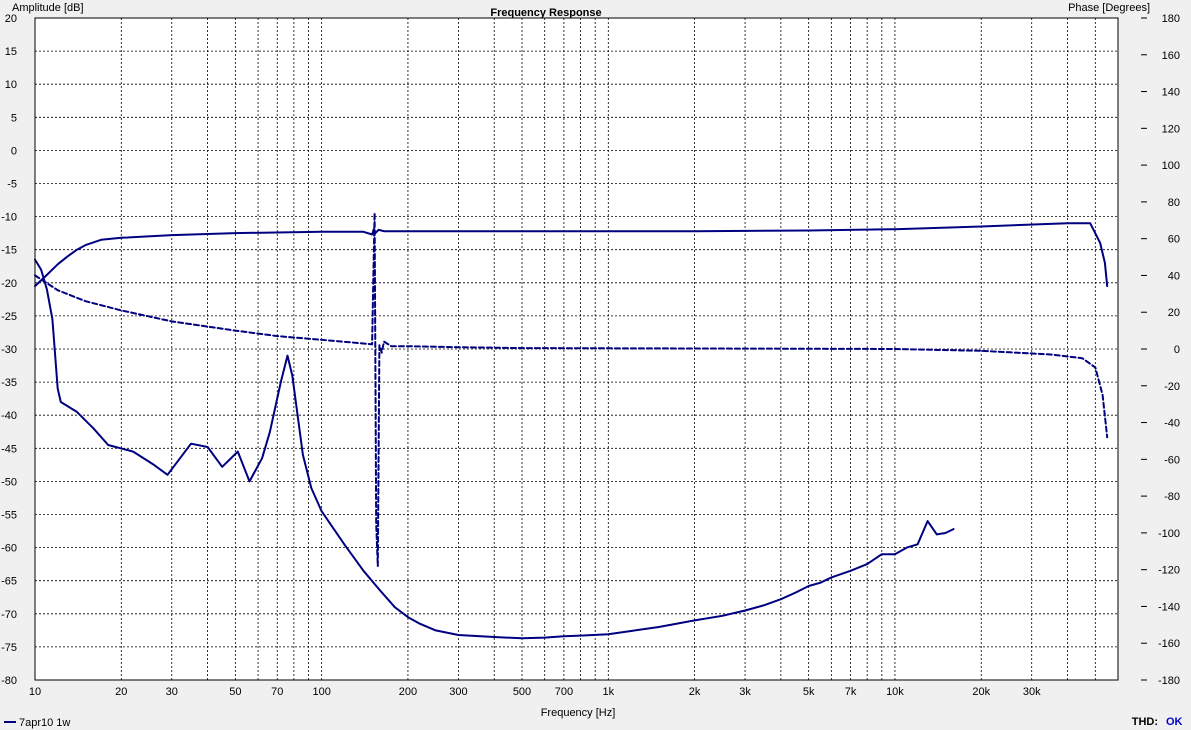 The width and height of the screenshot is (1191, 730). What do you see at coordinates (1172, 497) in the screenshot?
I see `right-y-tick-label: -80` at bounding box center [1172, 497].